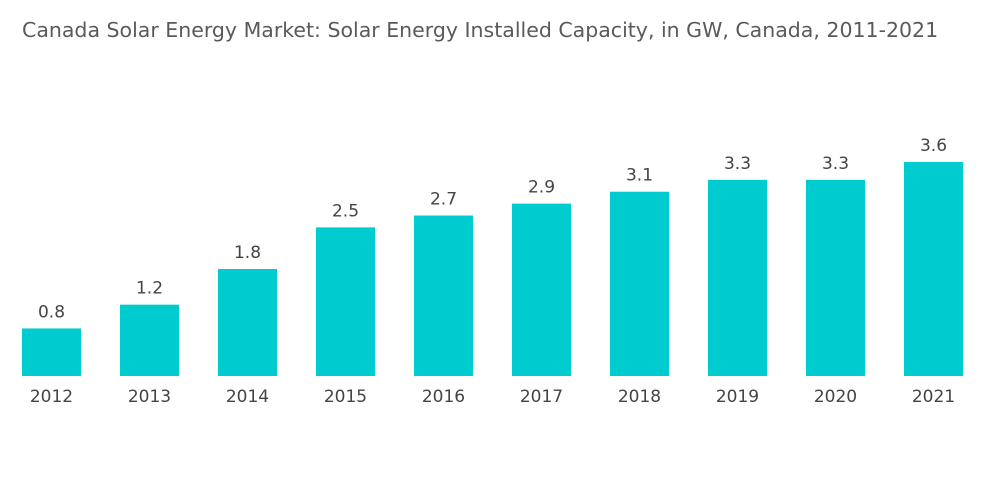 The image size is (1000, 504). I want to click on bar-2014, so click(247, 322).